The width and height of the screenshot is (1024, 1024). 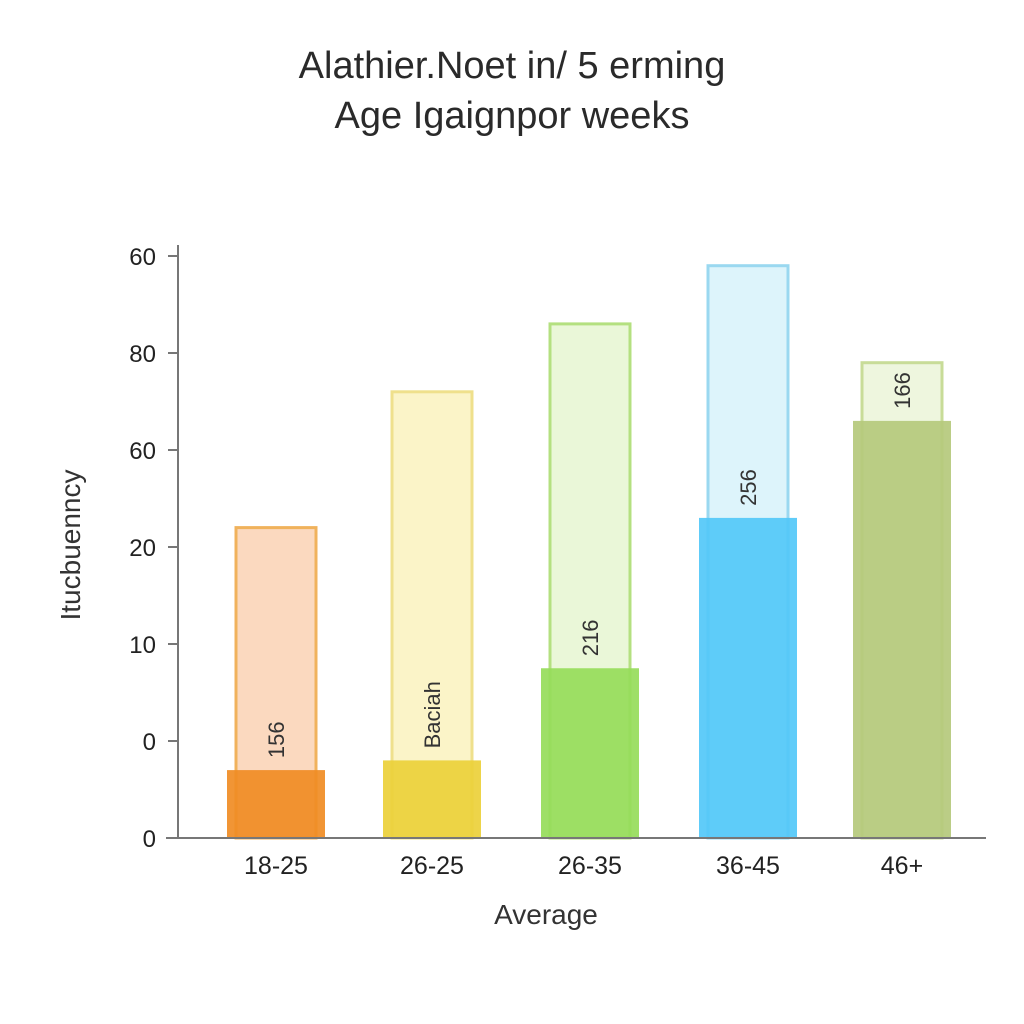 What do you see at coordinates (512, 66) in the screenshot?
I see `chart-title: Alathier.Noet in/ 5 erming` at bounding box center [512, 66].